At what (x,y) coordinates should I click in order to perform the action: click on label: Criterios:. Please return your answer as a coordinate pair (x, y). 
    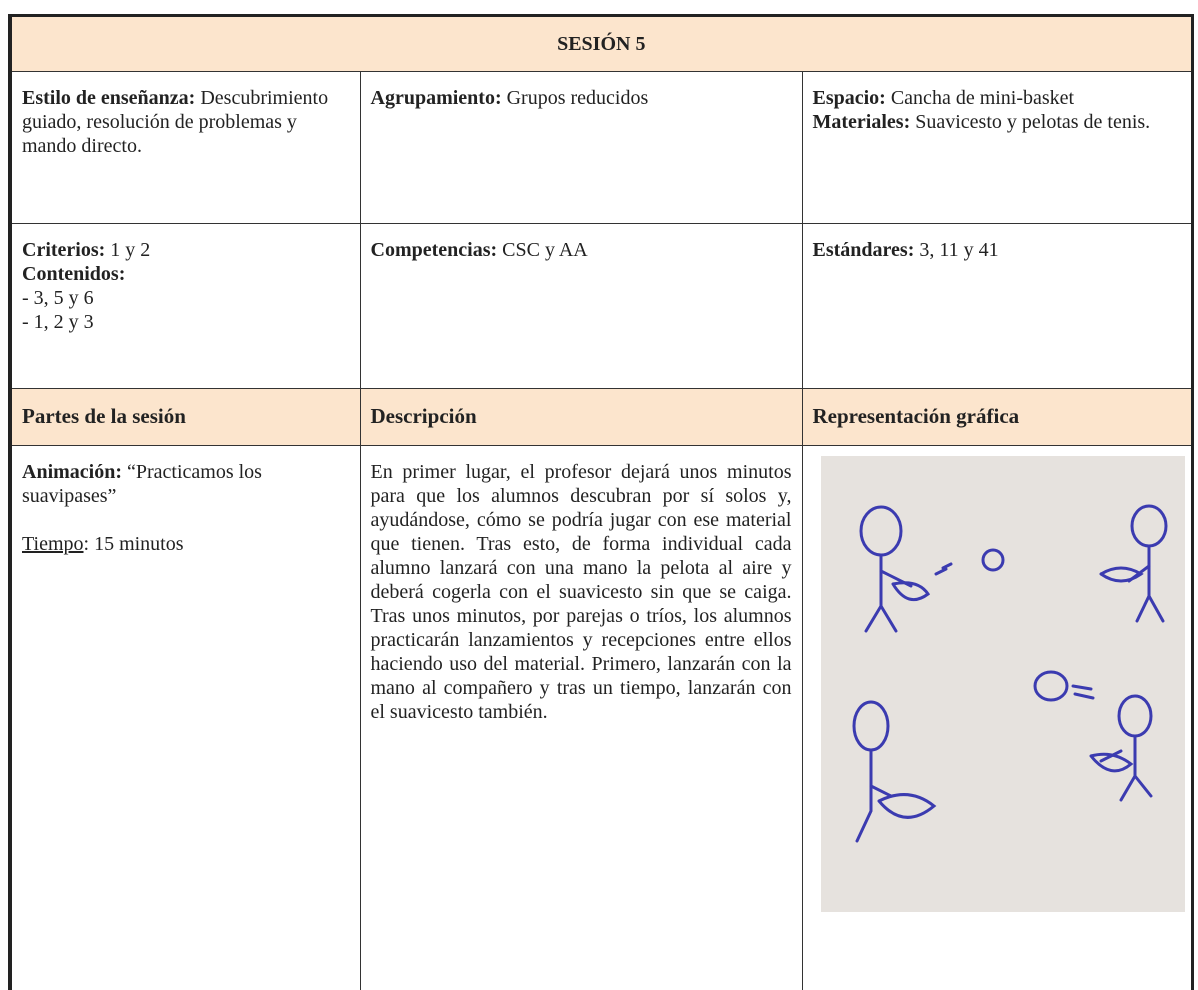
    Looking at the image, I should click on (63, 250).